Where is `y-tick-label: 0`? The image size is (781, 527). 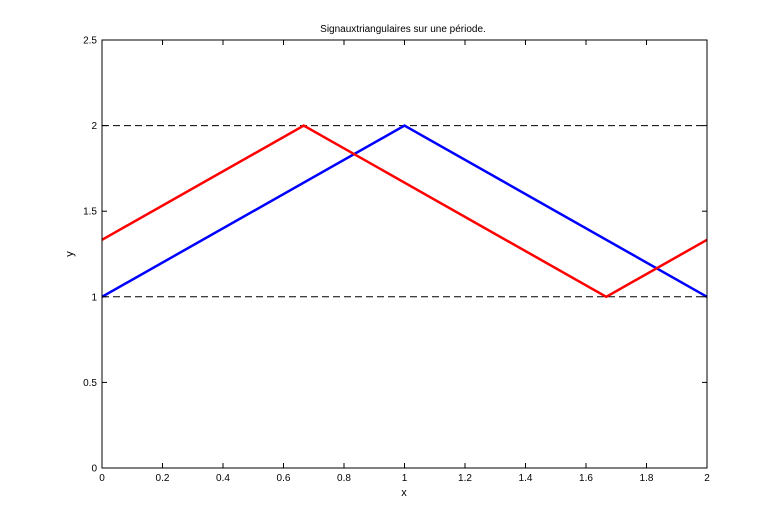
y-tick-label: 0 is located at coordinates (94, 469).